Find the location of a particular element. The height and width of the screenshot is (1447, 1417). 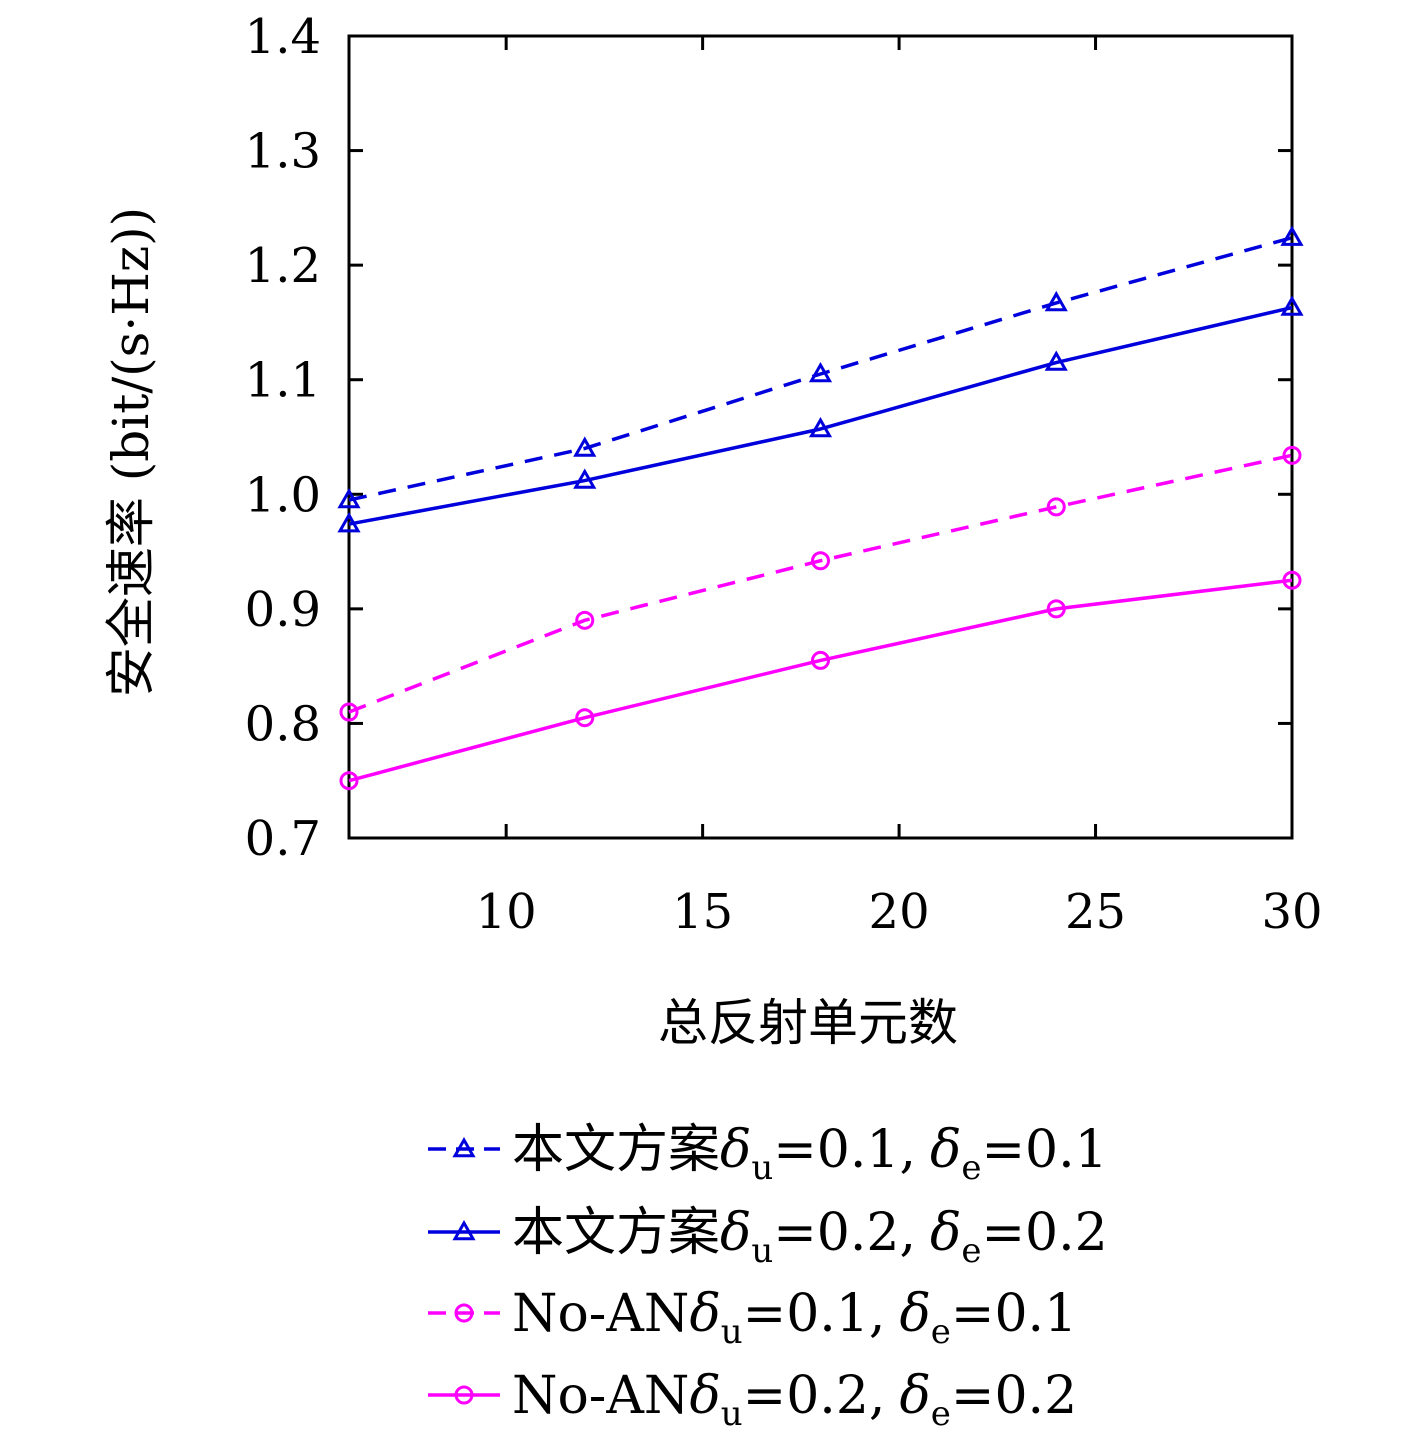

y-tick-label: 0.7 is located at coordinates (283, 839).